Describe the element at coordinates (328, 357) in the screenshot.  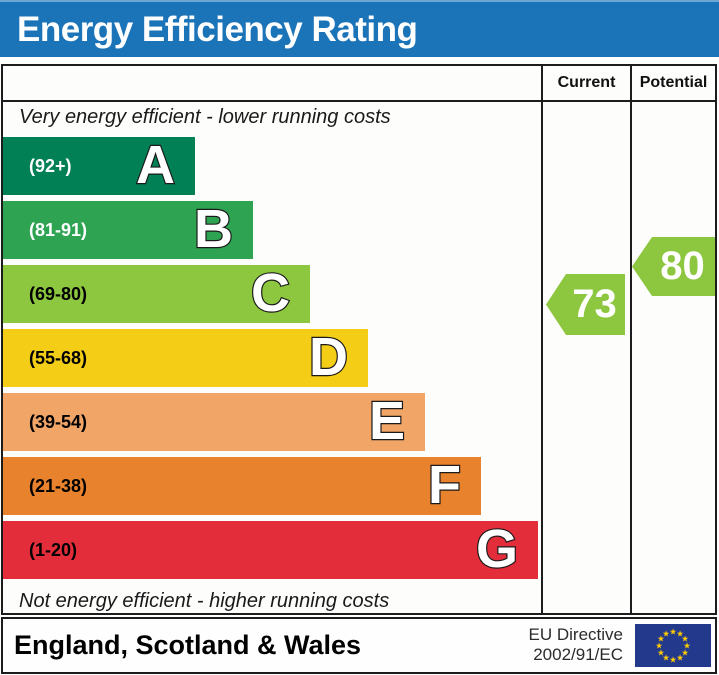
I see `band-letter: D` at that location.